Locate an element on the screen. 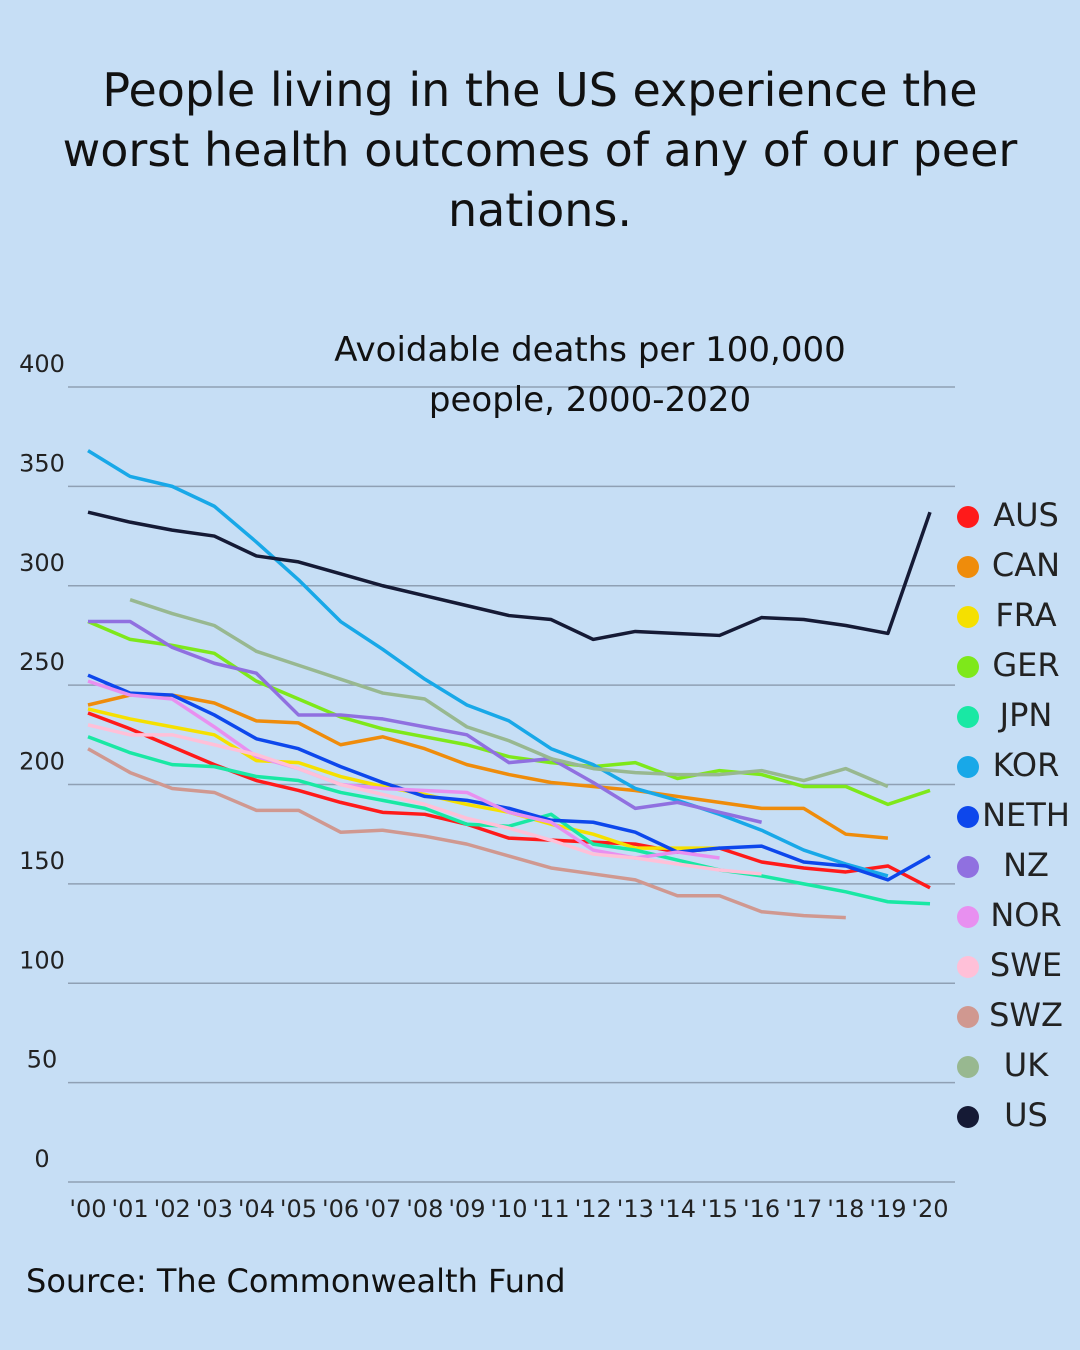 Image resolution: width=1080 pixels, height=1350 pixels. x-tick-label: '16 is located at coordinates (761, 1209).